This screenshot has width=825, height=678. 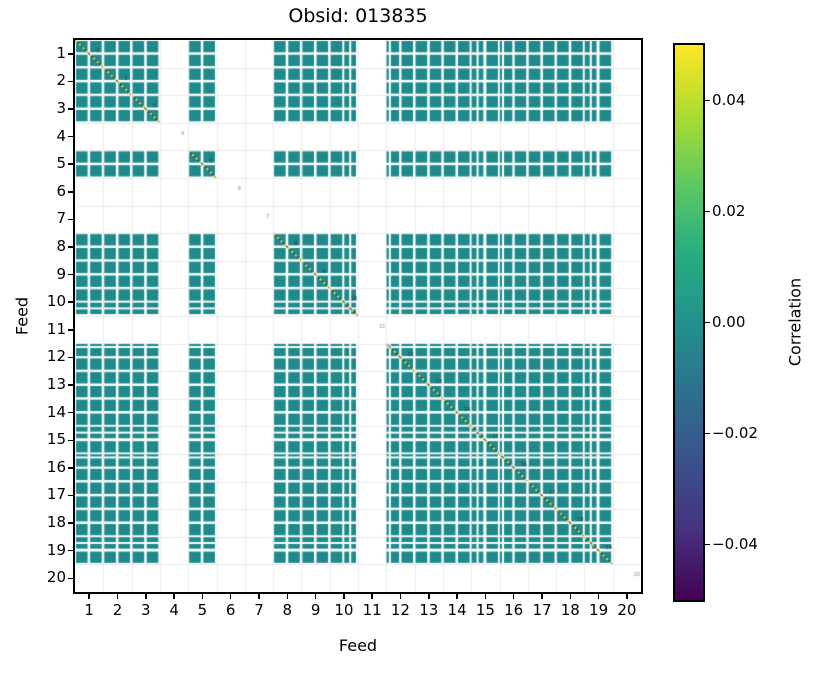 What do you see at coordinates (627, 610) in the screenshot?
I see `x-tick-label: 20` at bounding box center [627, 610].